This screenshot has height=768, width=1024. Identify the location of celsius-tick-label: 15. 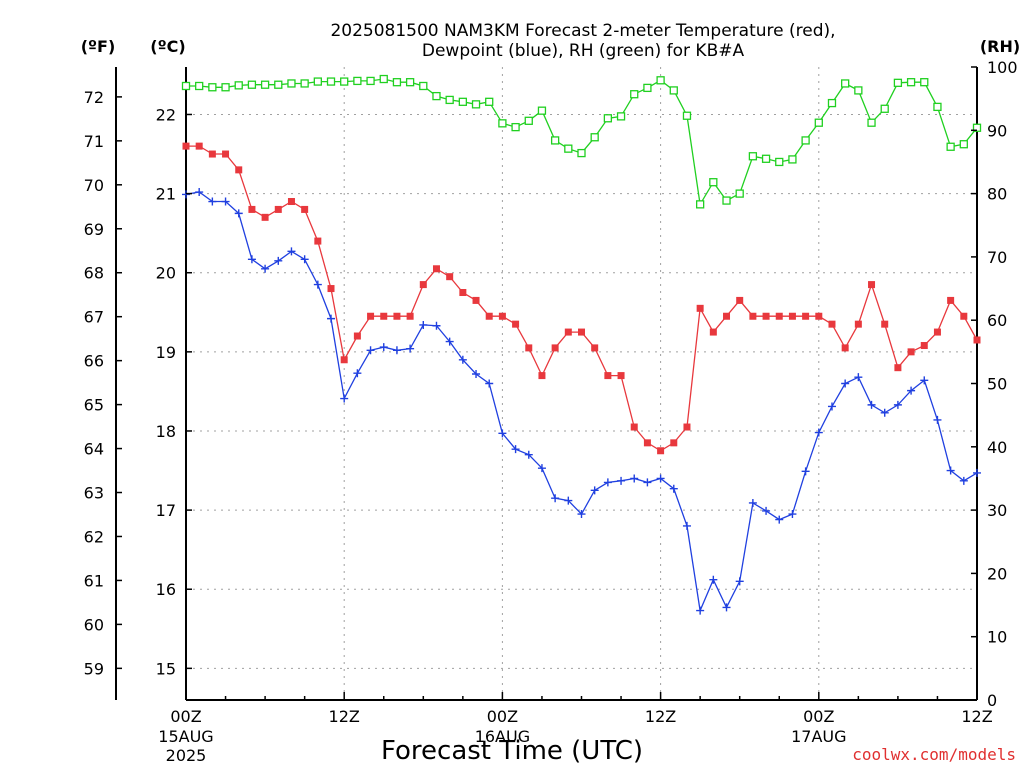
(166, 668).